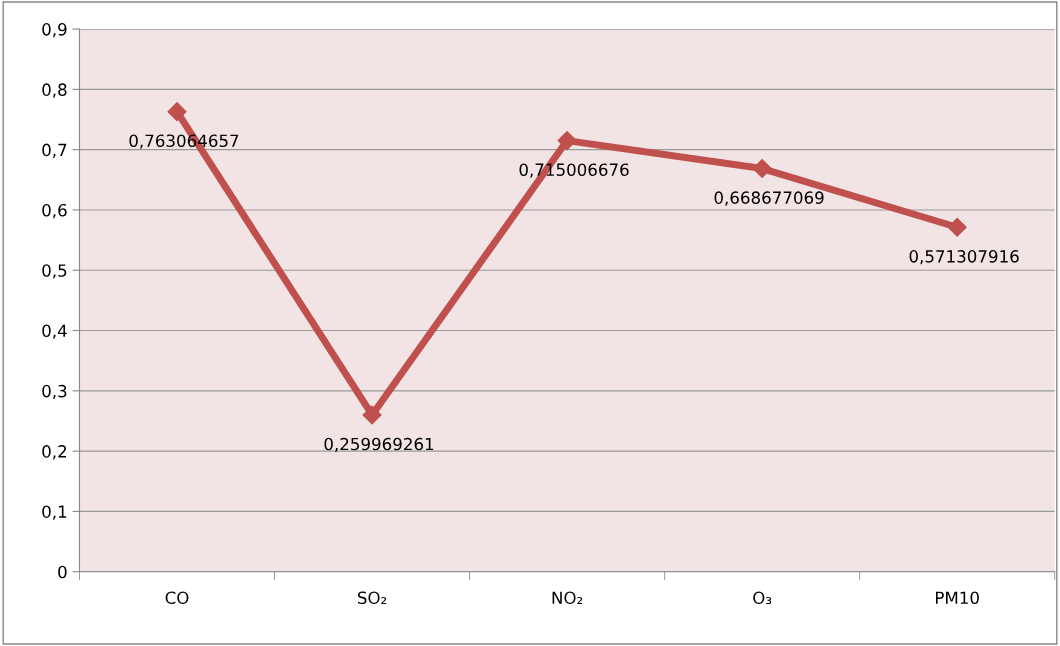  What do you see at coordinates (54, 150) in the screenshot?
I see `y-tick-label: 0,7` at bounding box center [54, 150].